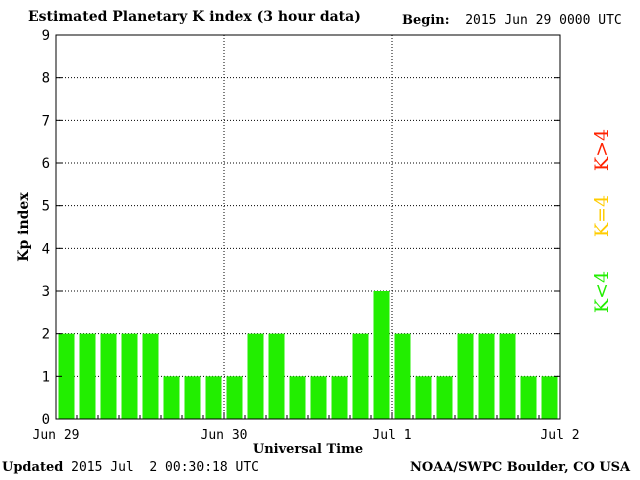 This screenshot has height=480, width=640. I want to click on y-tick-label: 7, so click(46, 121).